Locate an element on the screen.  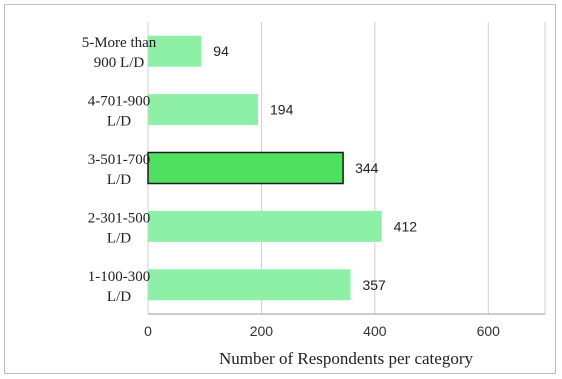
x-tick-label: 600 is located at coordinates (489, 331).